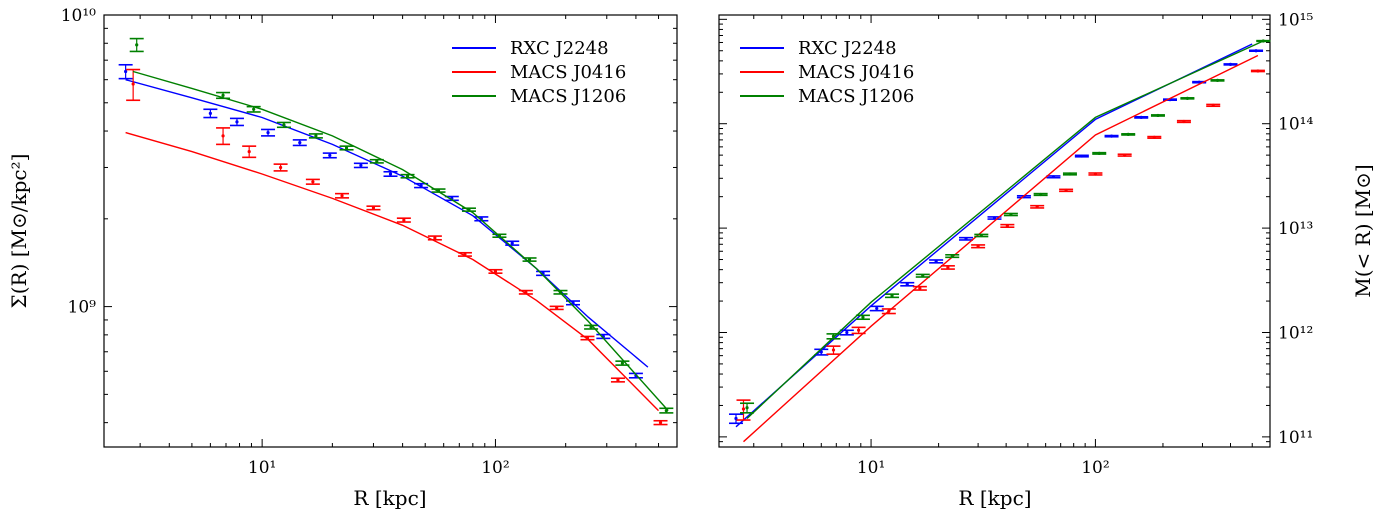  Describe the element at coordinates (1295, 229) in the screenshot. I see `y-tick-label: 10¹³` at that location.